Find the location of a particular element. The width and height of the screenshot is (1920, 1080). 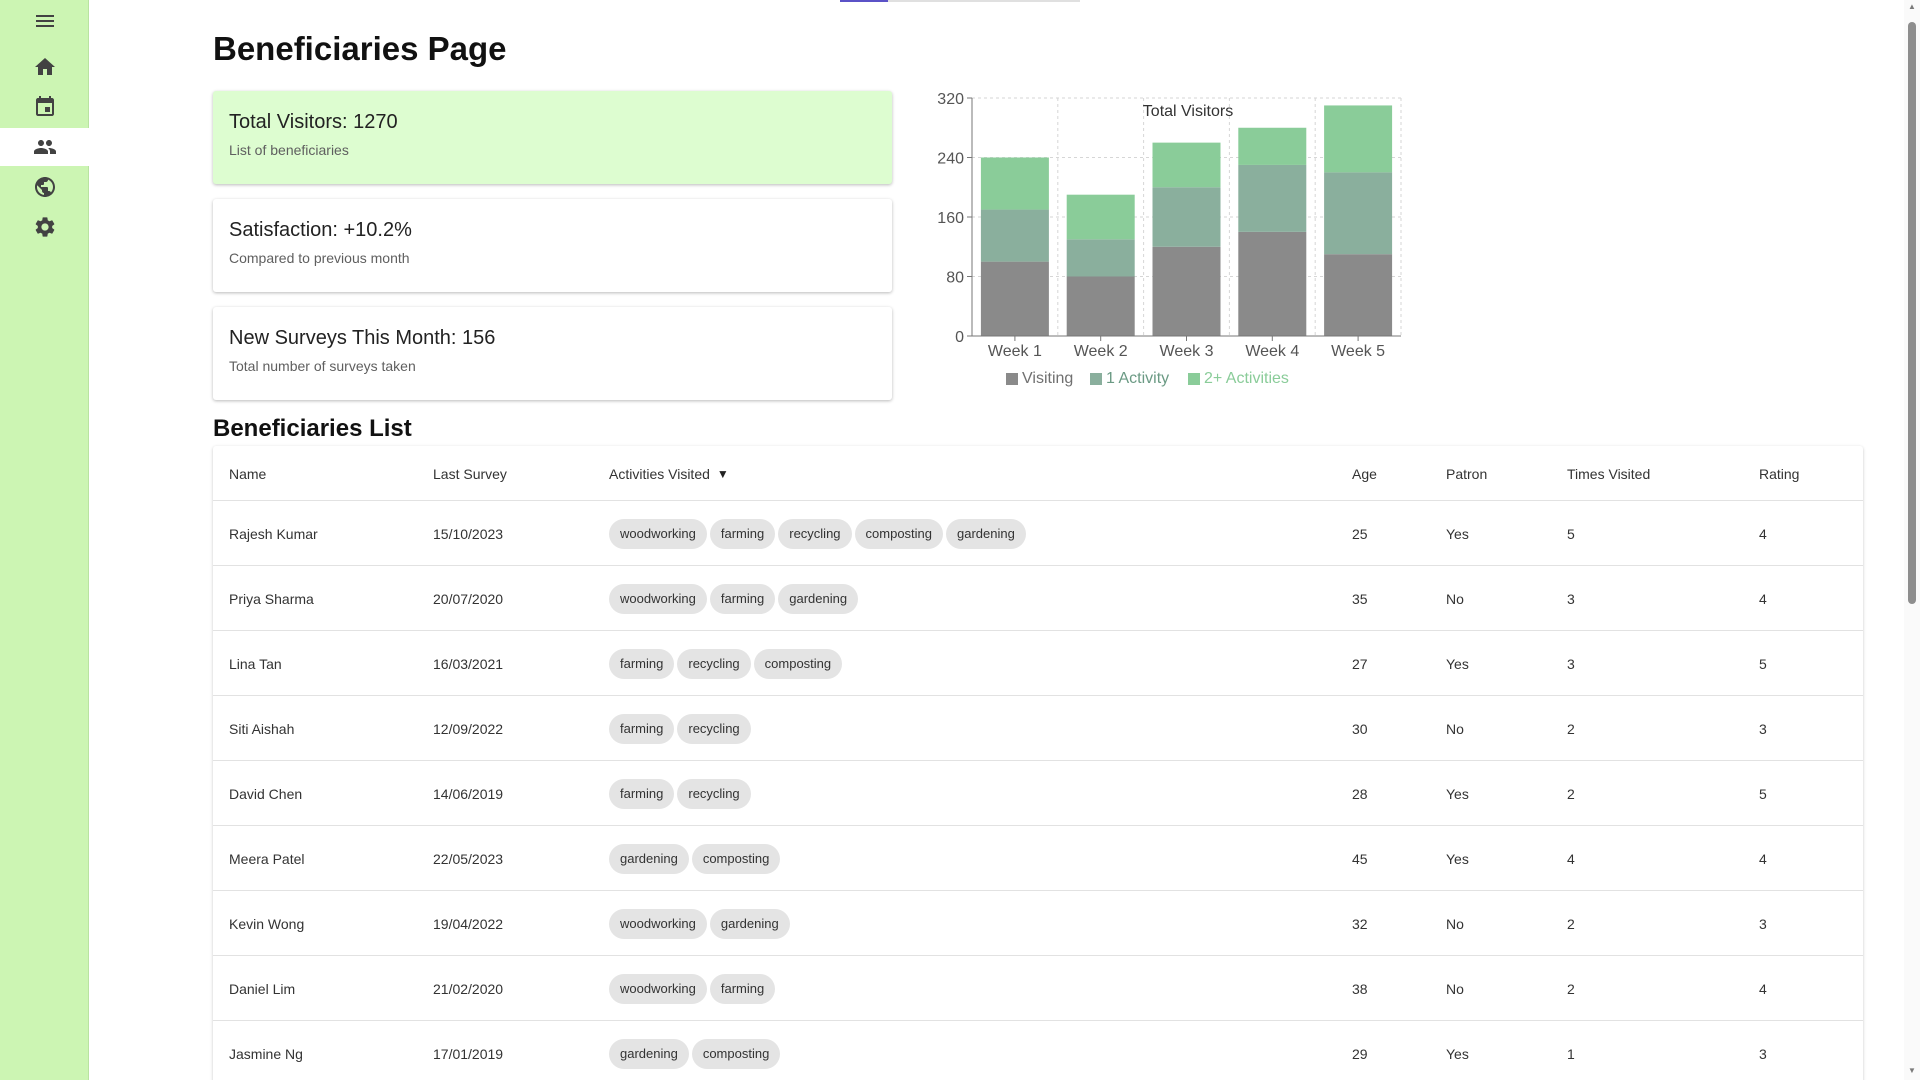

column-header-activities: Activities Visited ▼ is located at coordinates (669, 473).